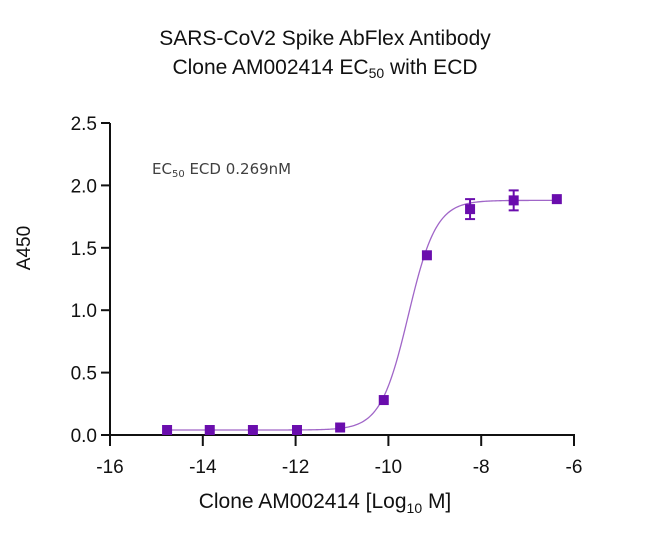 This screenshot has height=548, width=650. Describe the element at coordinates (84, 186) in the screenshot. I see `y-tick-label: 2.0` at that location.